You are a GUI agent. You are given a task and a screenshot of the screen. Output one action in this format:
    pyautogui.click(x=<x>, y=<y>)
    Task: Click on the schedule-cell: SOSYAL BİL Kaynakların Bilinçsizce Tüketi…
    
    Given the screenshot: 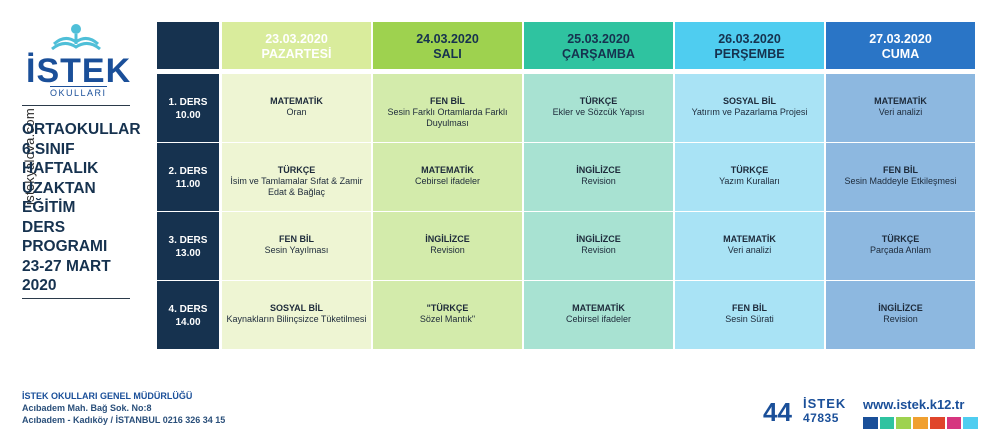 What is the action you would take?
    pyautogui.click(x=296, y=315)
    